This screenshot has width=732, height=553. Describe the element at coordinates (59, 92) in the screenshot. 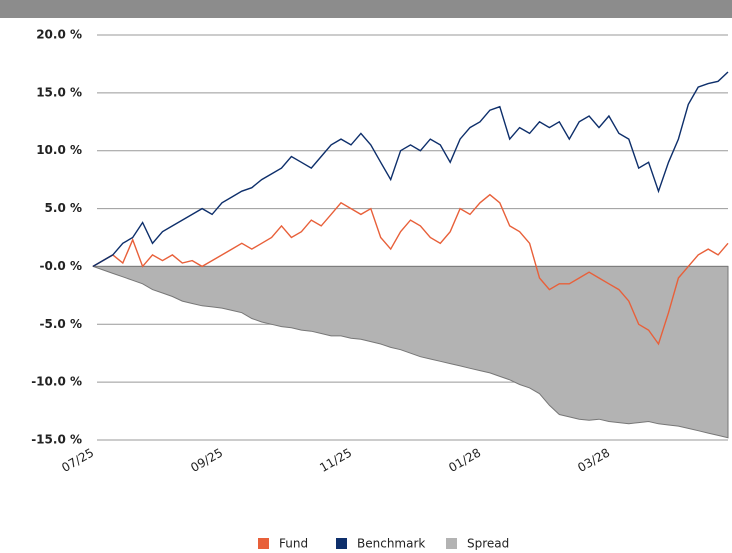

I see `y-tick-label: 15.0 %` at that location.